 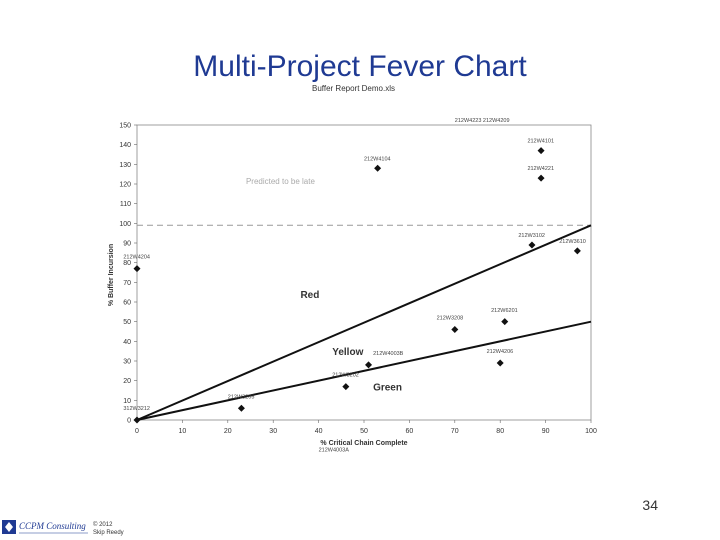 What do you see at coordinates (108, 529) in the screenshot?
I see `copyright-notice: © 2012 Skip Reedy` at bounding box center [108, 529].